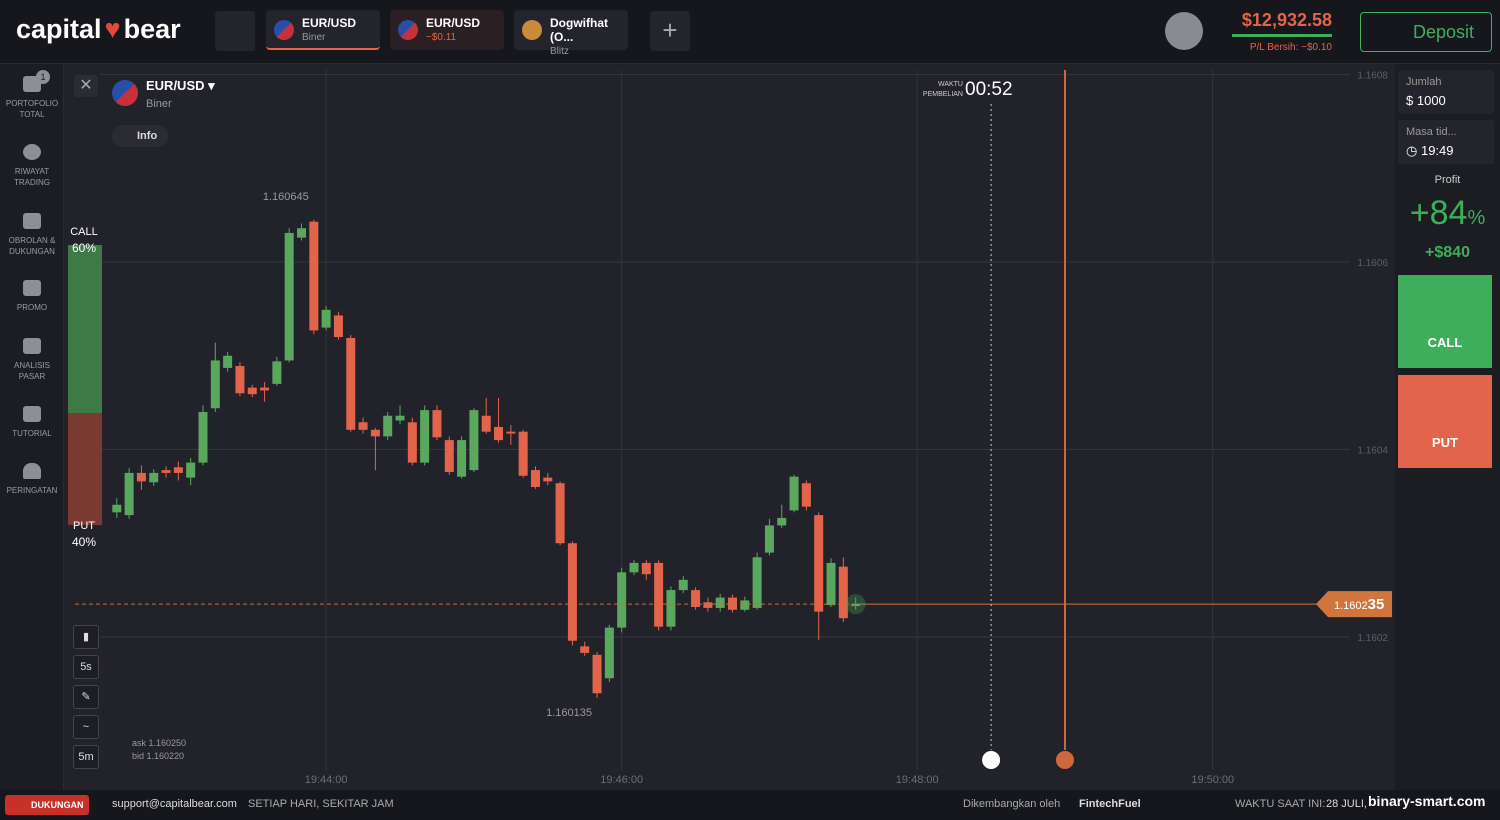 Image resolution: width=1500 pixels, height=820 pixels. Describe the element at coordinates (180, 85) in the screenshot. I see `asset-name: EUR/USD ▾` at that location.